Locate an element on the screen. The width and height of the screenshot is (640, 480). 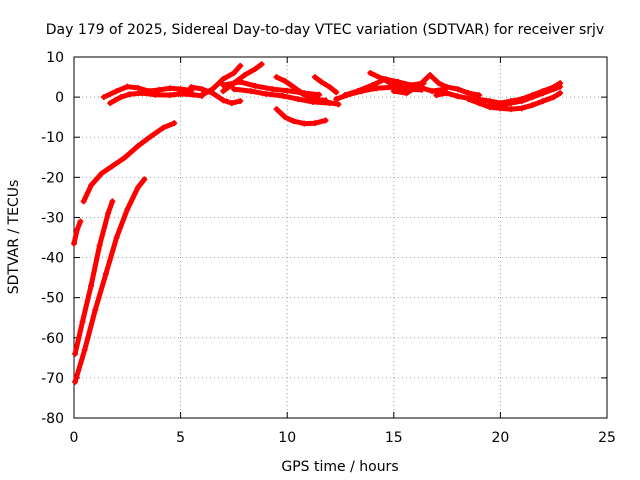
series-arc-a is located at coordinates (77, 232).